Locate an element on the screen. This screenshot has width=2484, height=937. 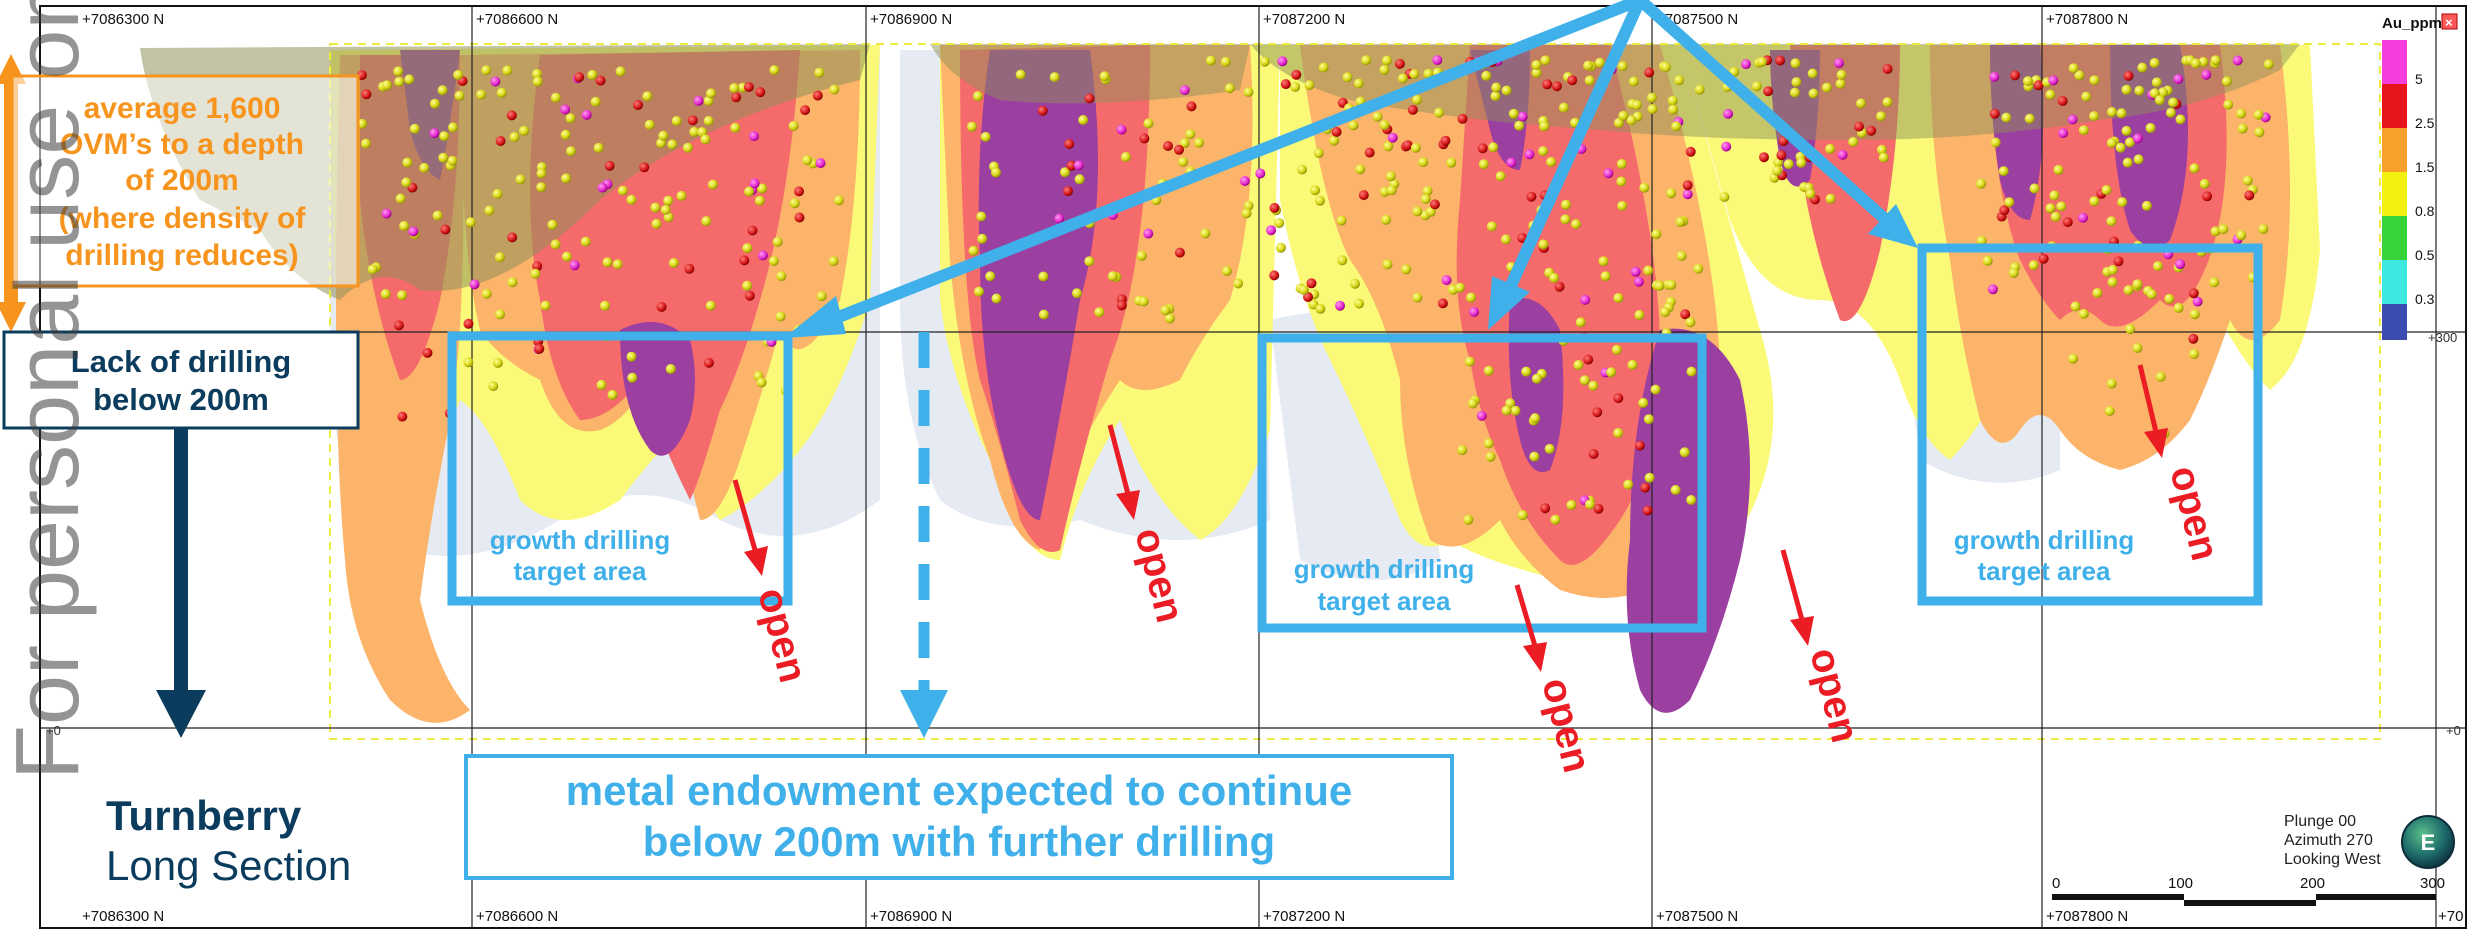
drilling-density-callout is located at coordinates (185, 181).